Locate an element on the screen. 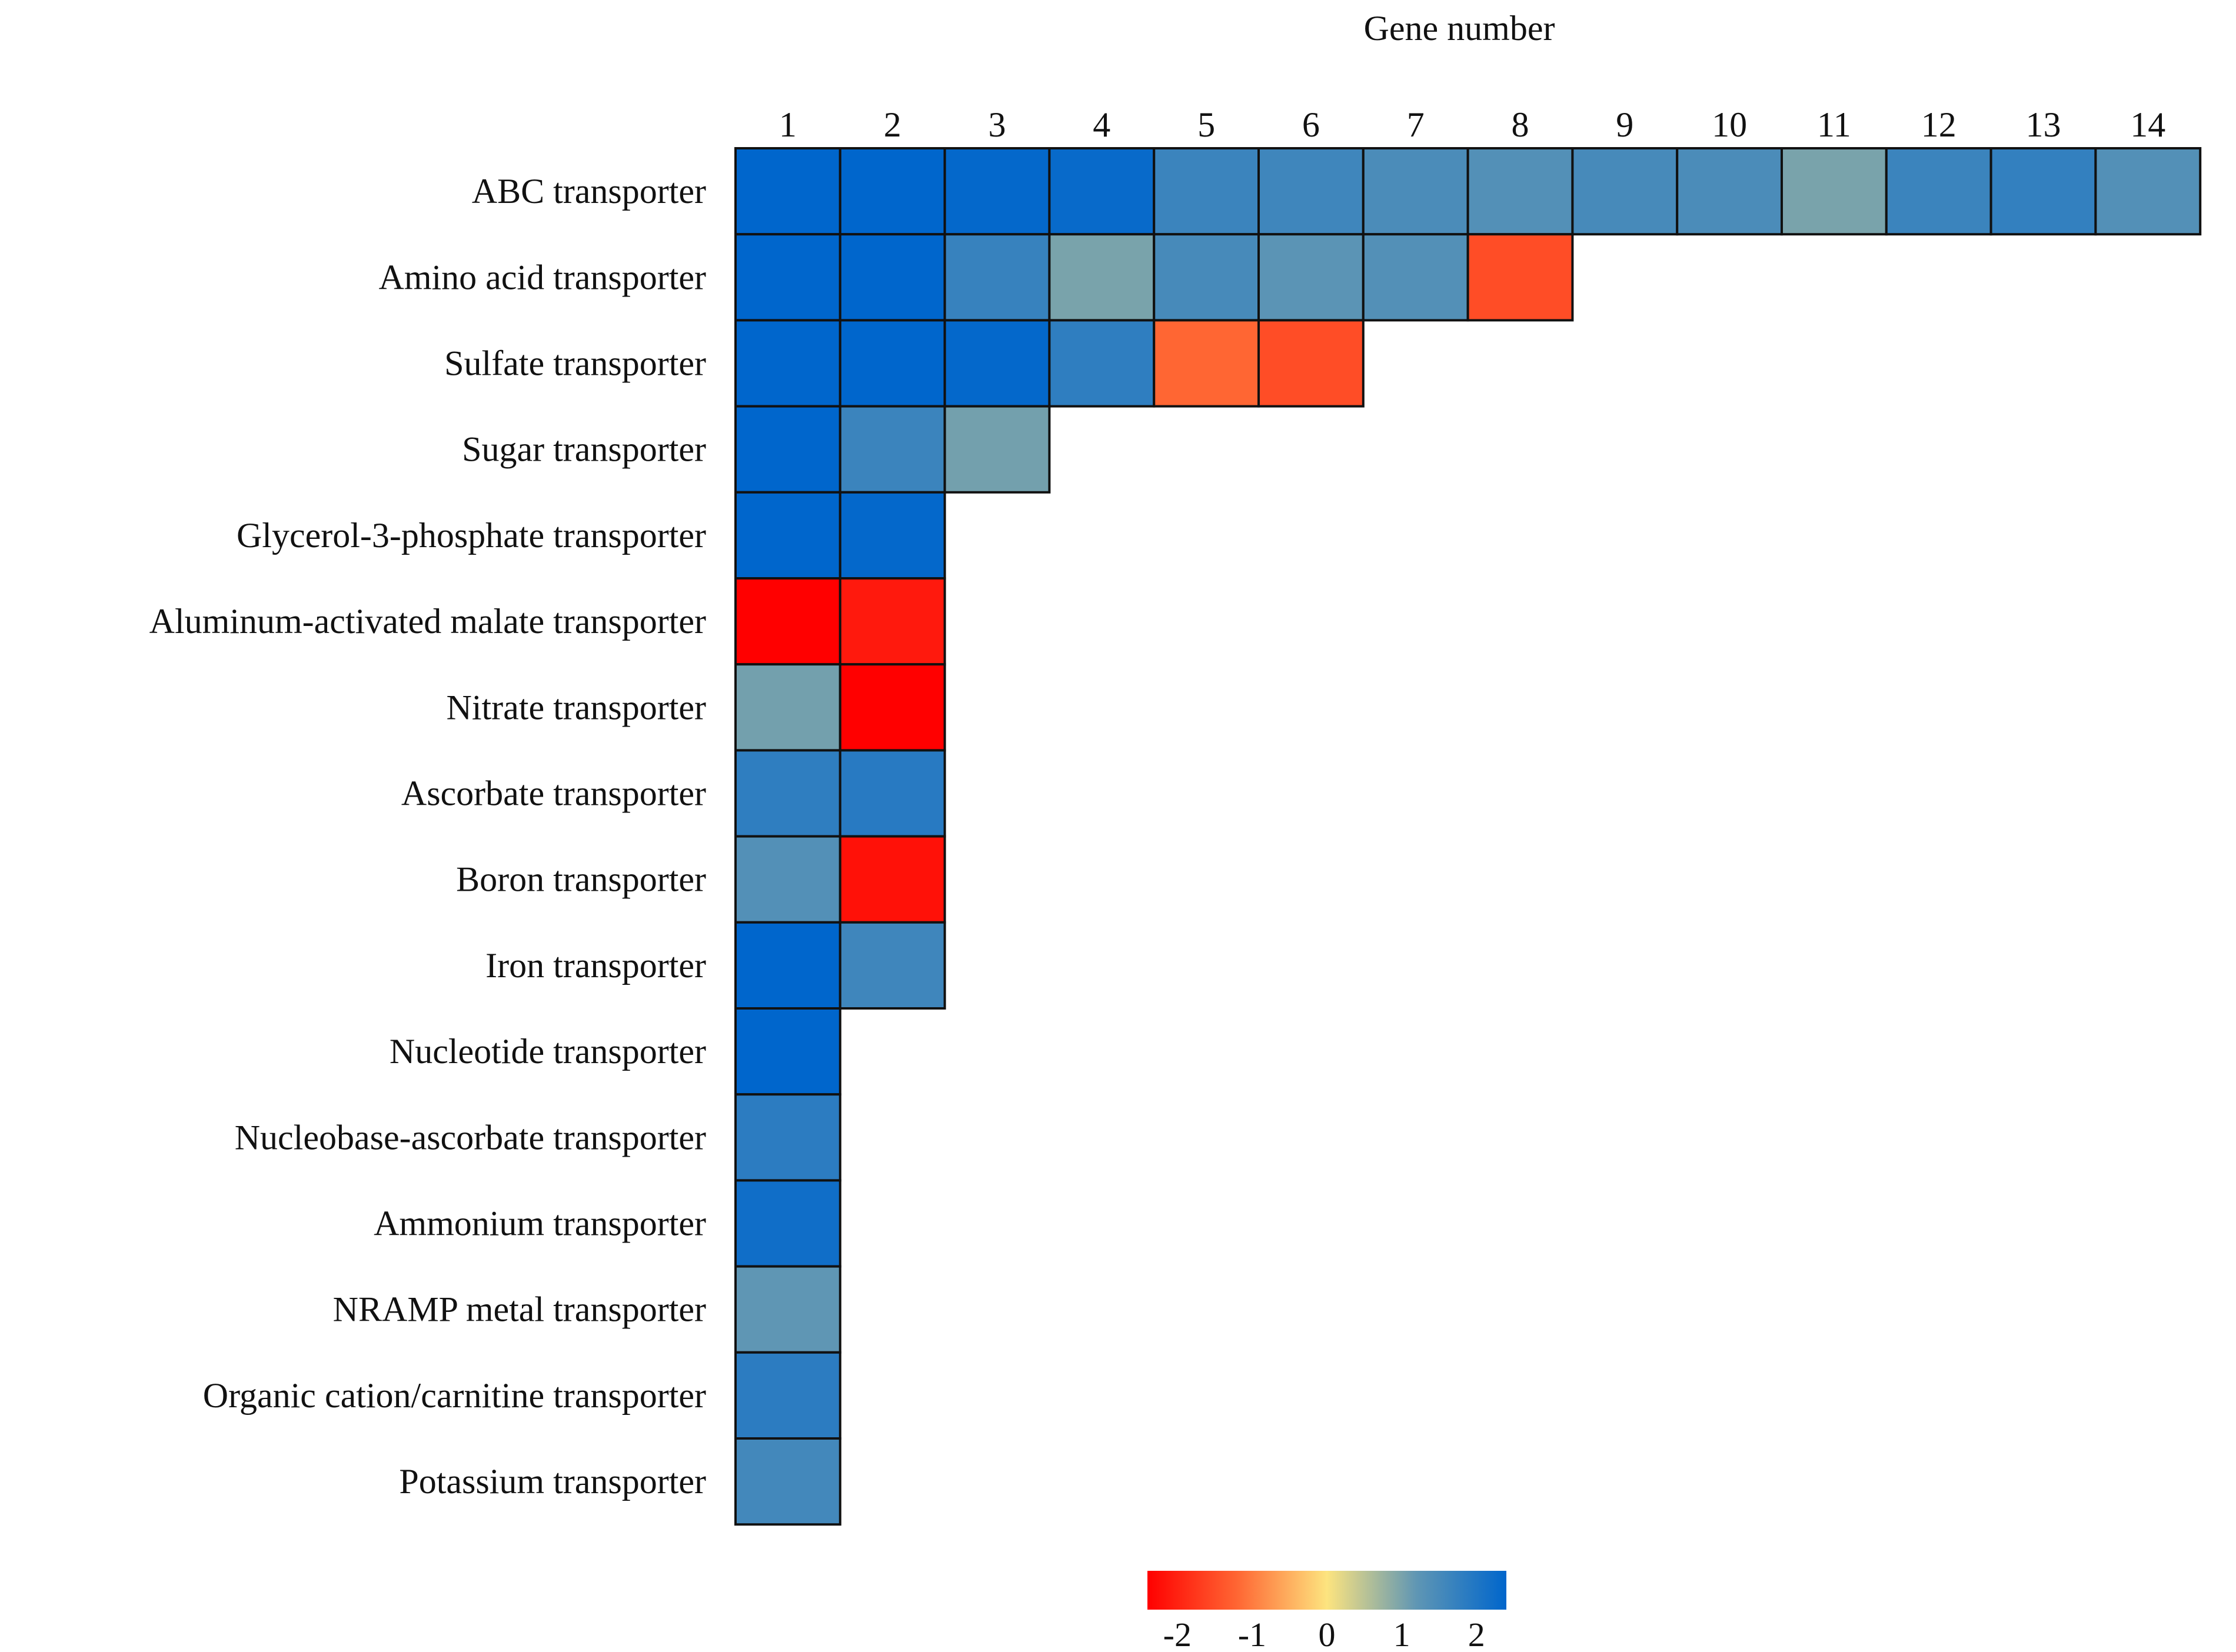 The image size is (2236, 1652). column-label: 10 is located at coordinates (1729, 124).